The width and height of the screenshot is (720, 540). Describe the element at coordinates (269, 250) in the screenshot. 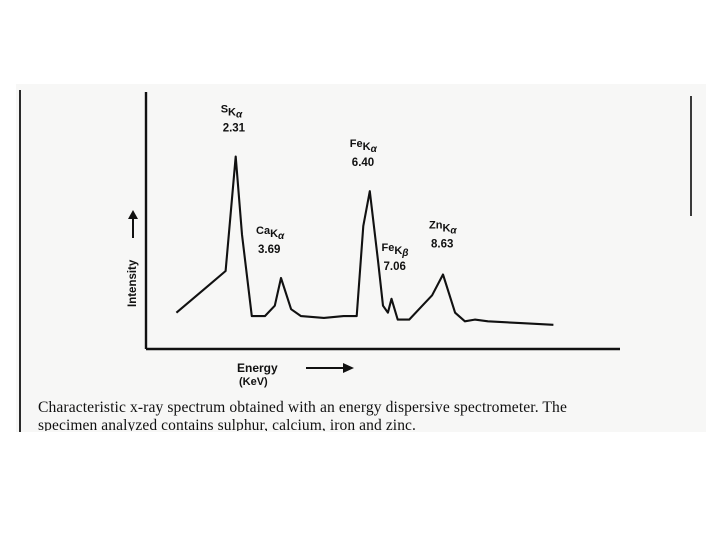

I see `peak-energy-ca-ka: 3.69` at that location.